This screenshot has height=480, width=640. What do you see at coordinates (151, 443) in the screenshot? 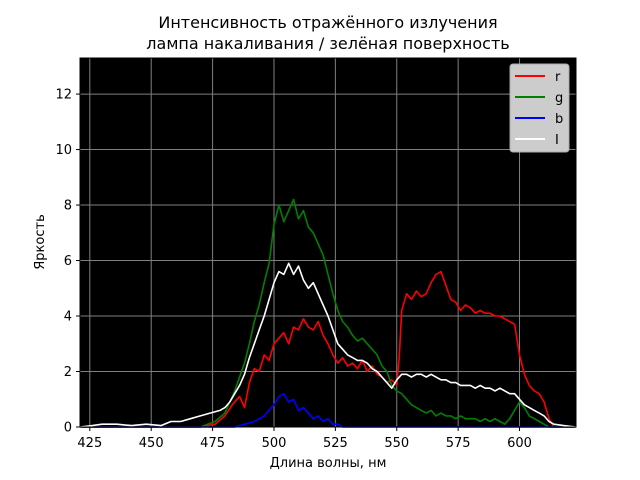
I see `x-tick-label: 450` at bounding box center [151, 443].